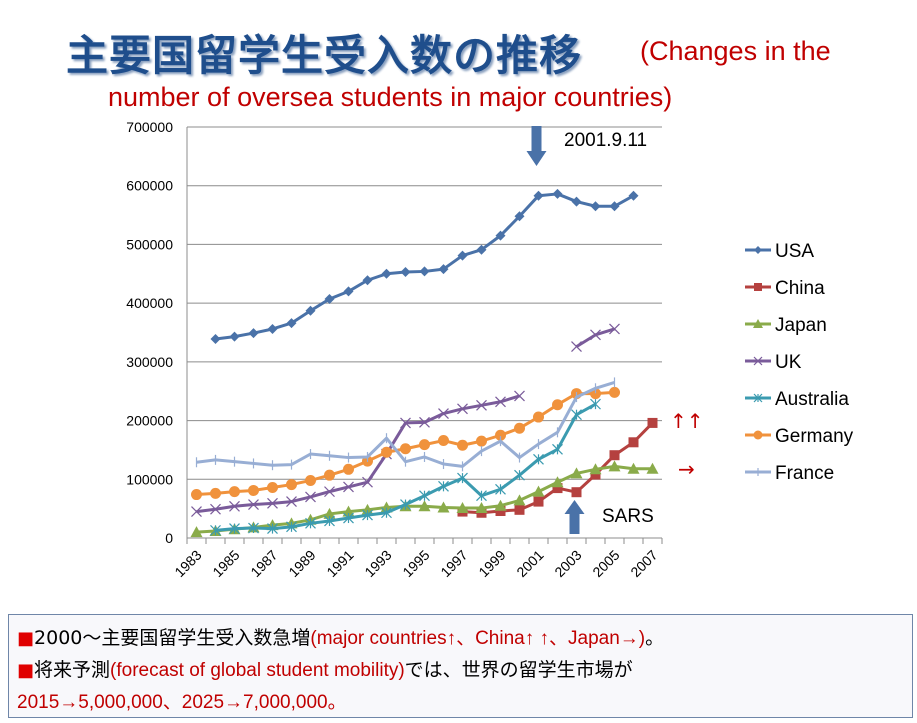 This screenshot has width=917, height=723. I want to click on note-2-japanese: 将来予測, so click(72, 670).